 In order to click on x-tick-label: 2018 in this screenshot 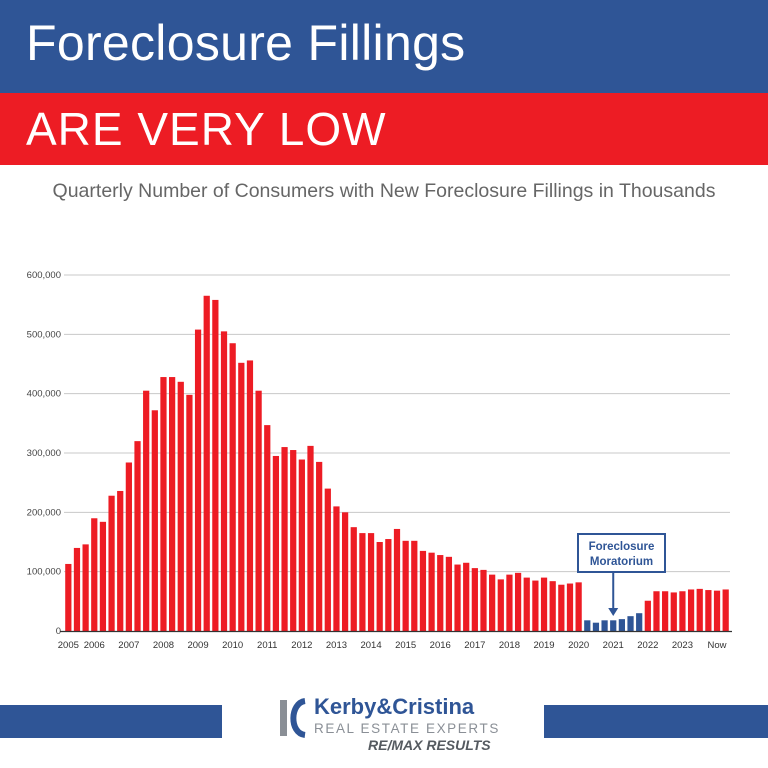, I will do `click(509, 645)`.